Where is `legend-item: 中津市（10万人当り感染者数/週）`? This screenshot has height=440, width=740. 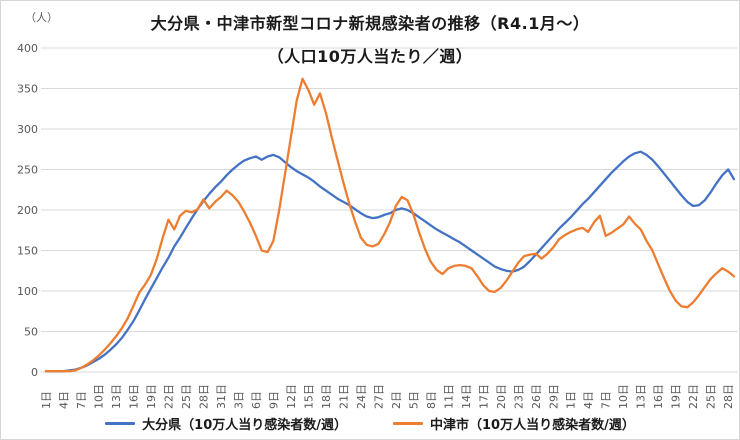
legend-item: 中津市（10万人当り感染者数/週） is located at coordinates (514, 423).